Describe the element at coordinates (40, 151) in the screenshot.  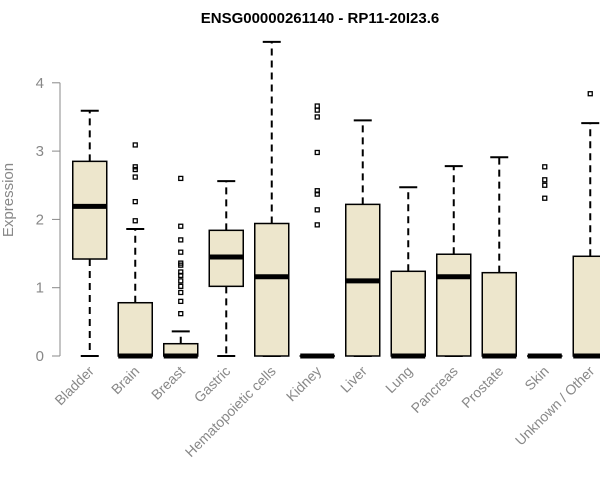
I see `y-tick-label: 3` at that location.